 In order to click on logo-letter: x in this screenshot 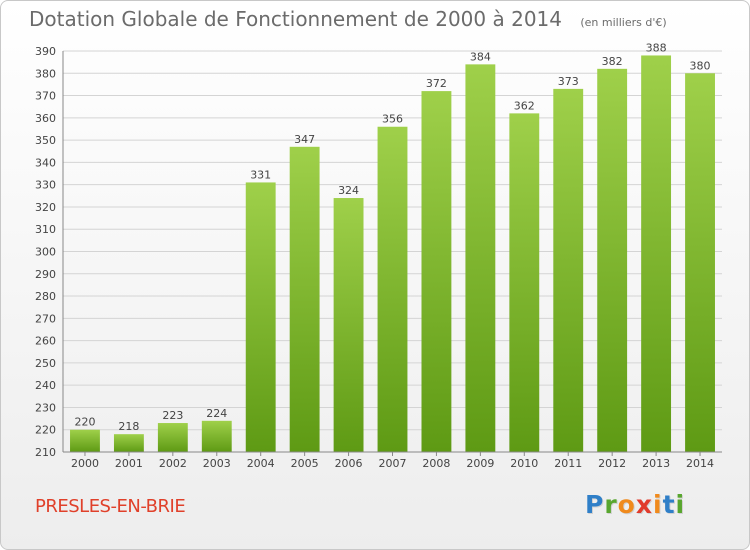, I will do `click(644, 504)`.